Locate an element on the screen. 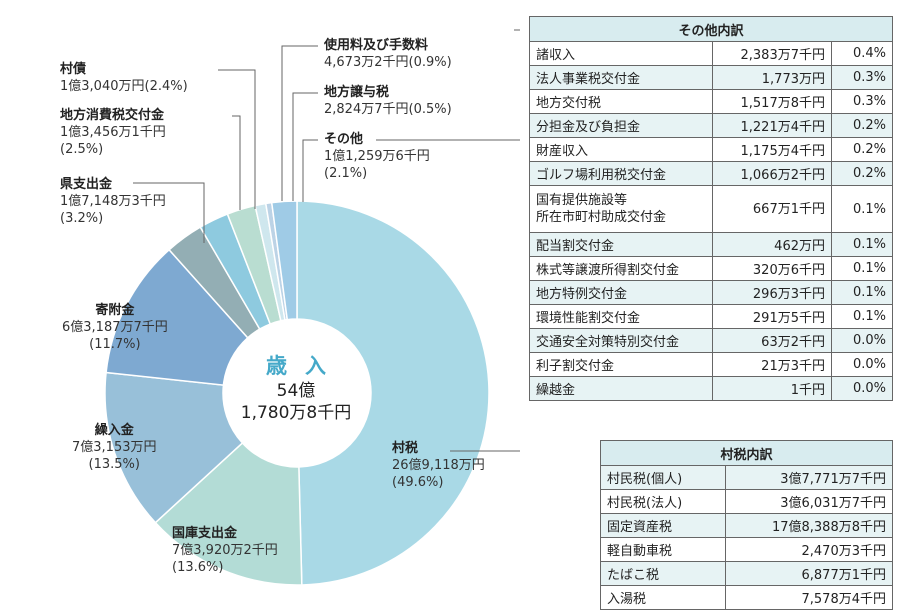  row-name: たばこ税 is located at coordinates (663, 573).